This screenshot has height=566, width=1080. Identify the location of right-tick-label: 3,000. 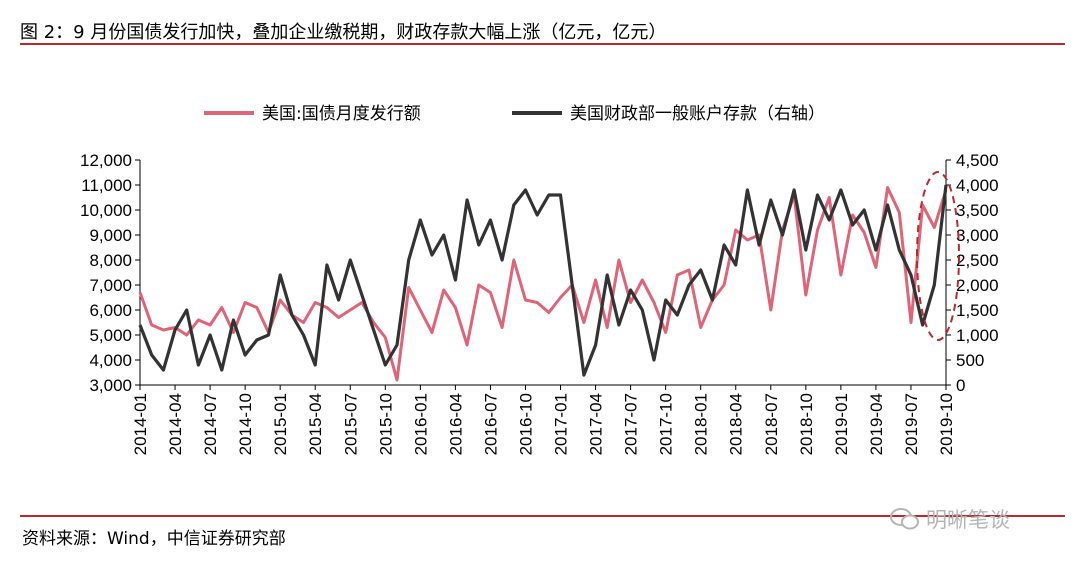
(977, 235).